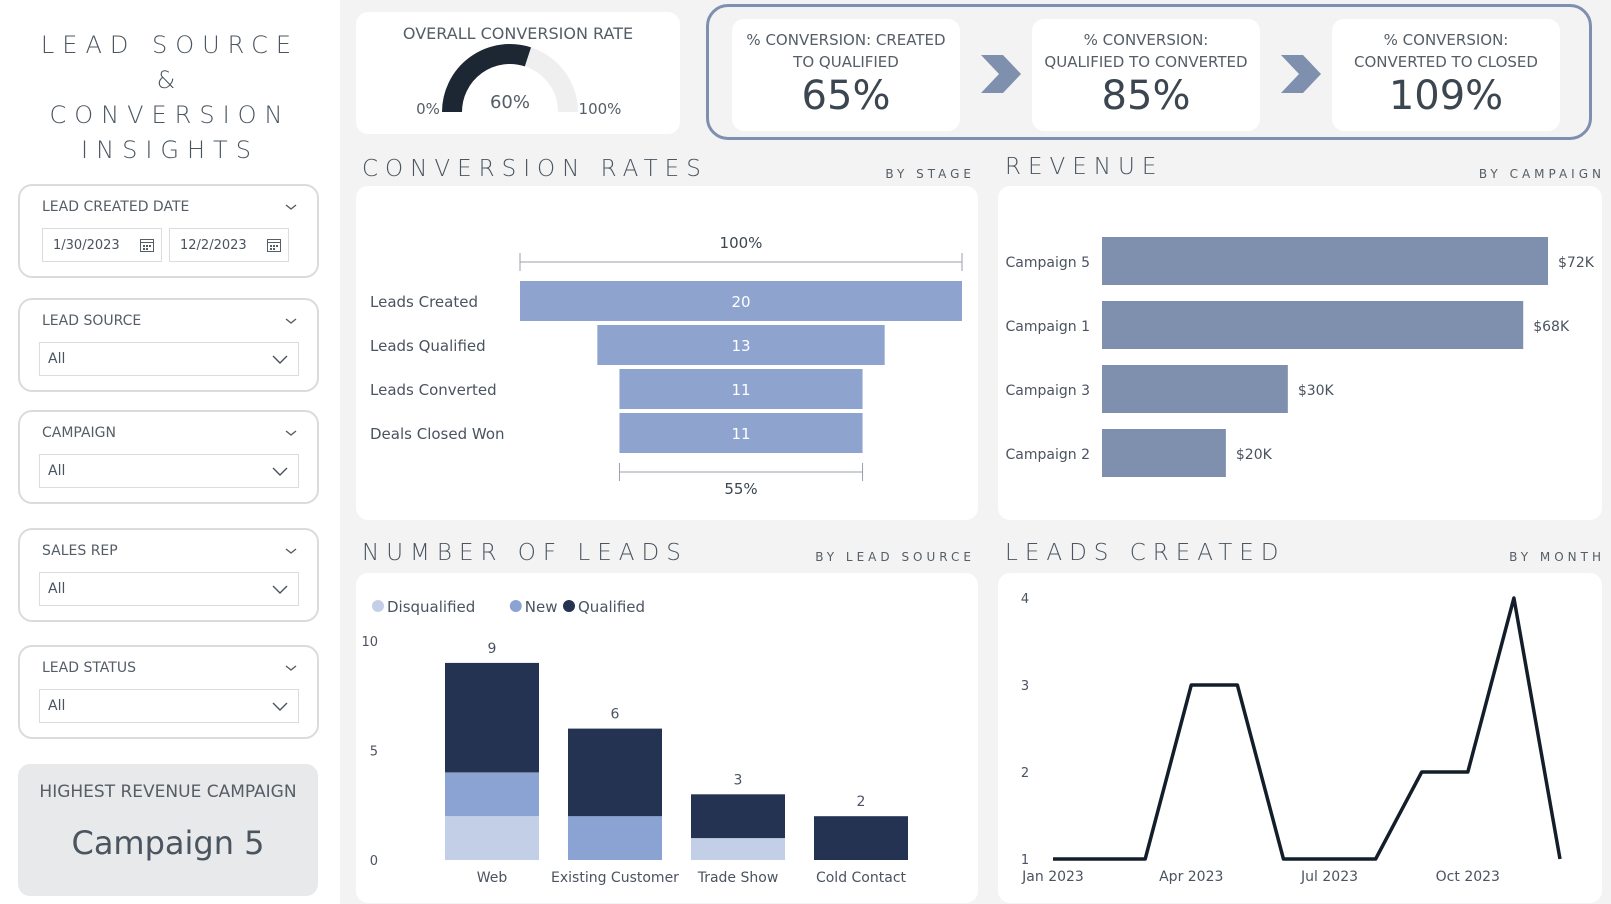 Image resolution: width=1611 pixels, height=904 pixels. I want to click on start-date-input: 1/30/2023, so click(102, 245).